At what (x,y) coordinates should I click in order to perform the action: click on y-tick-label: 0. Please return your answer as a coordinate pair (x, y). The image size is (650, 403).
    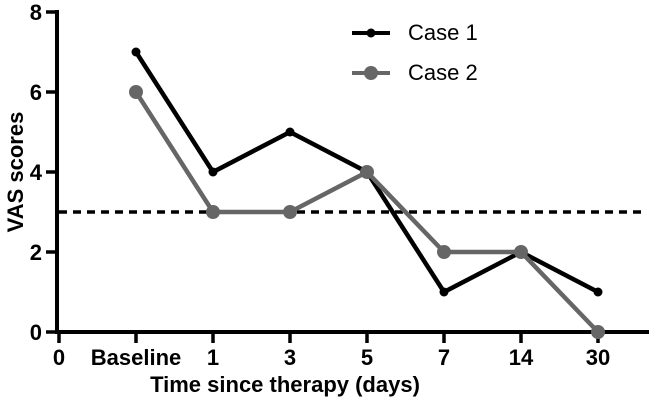
    Looking at the image, I should click on (36, 332).